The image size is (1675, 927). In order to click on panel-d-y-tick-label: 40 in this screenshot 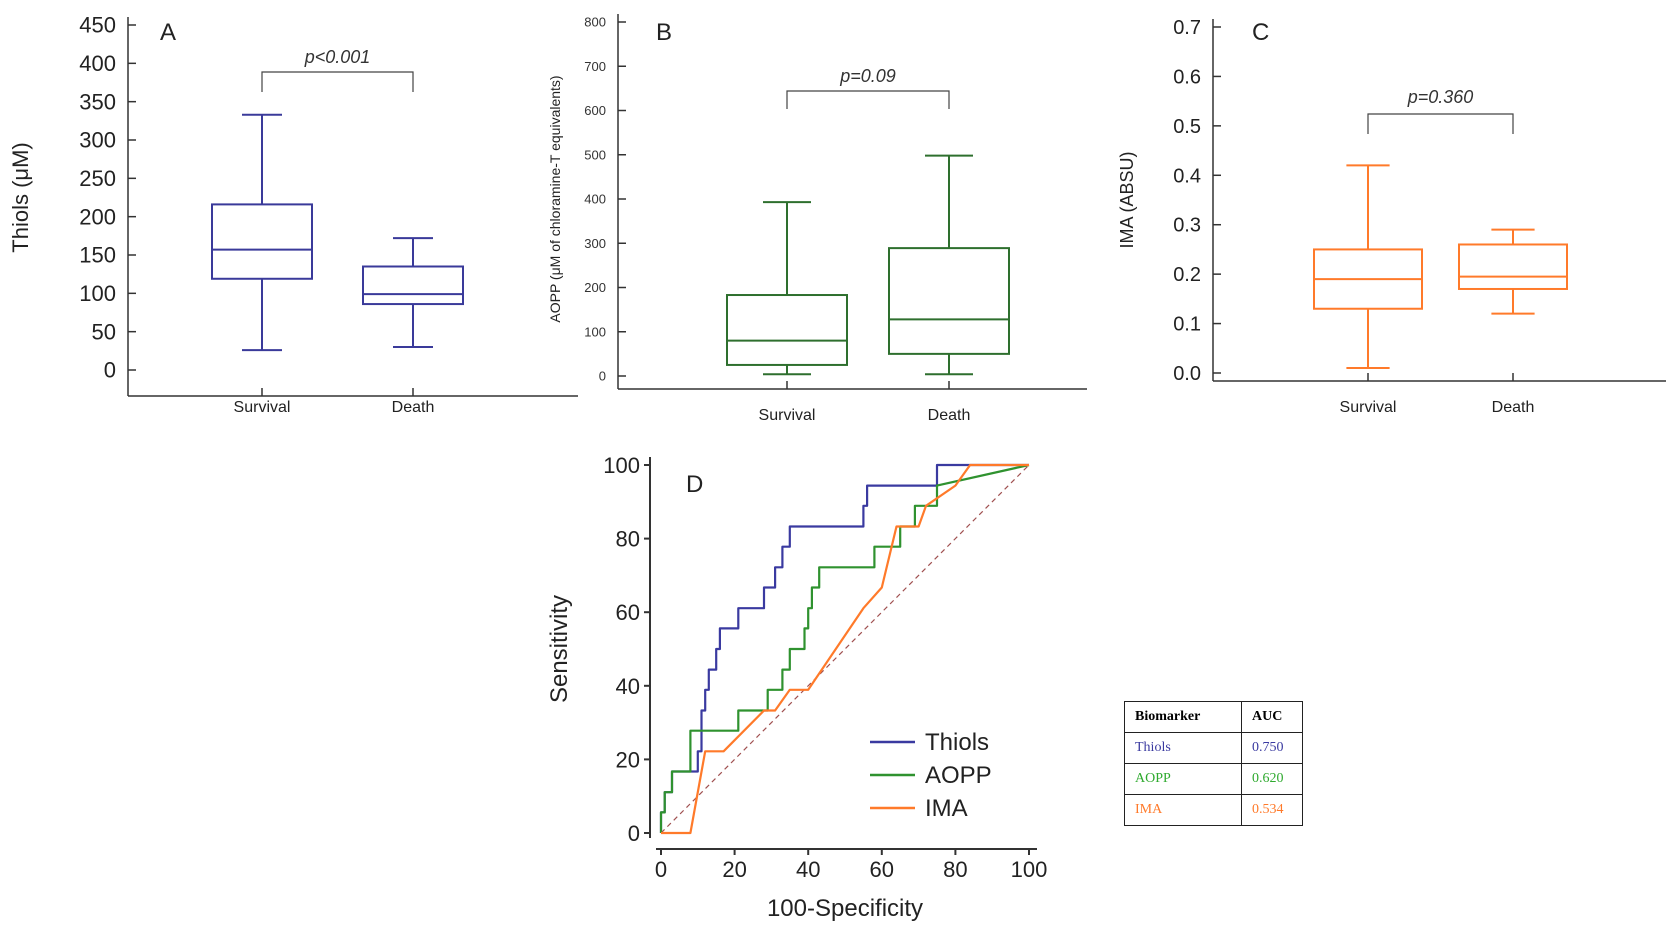, I will do `click(628, 686)`.